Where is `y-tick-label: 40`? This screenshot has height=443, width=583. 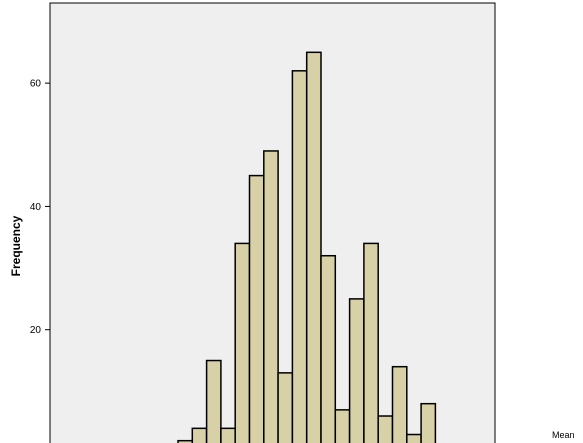
y-tick-label: 40 is located at coordinates (36, 207).